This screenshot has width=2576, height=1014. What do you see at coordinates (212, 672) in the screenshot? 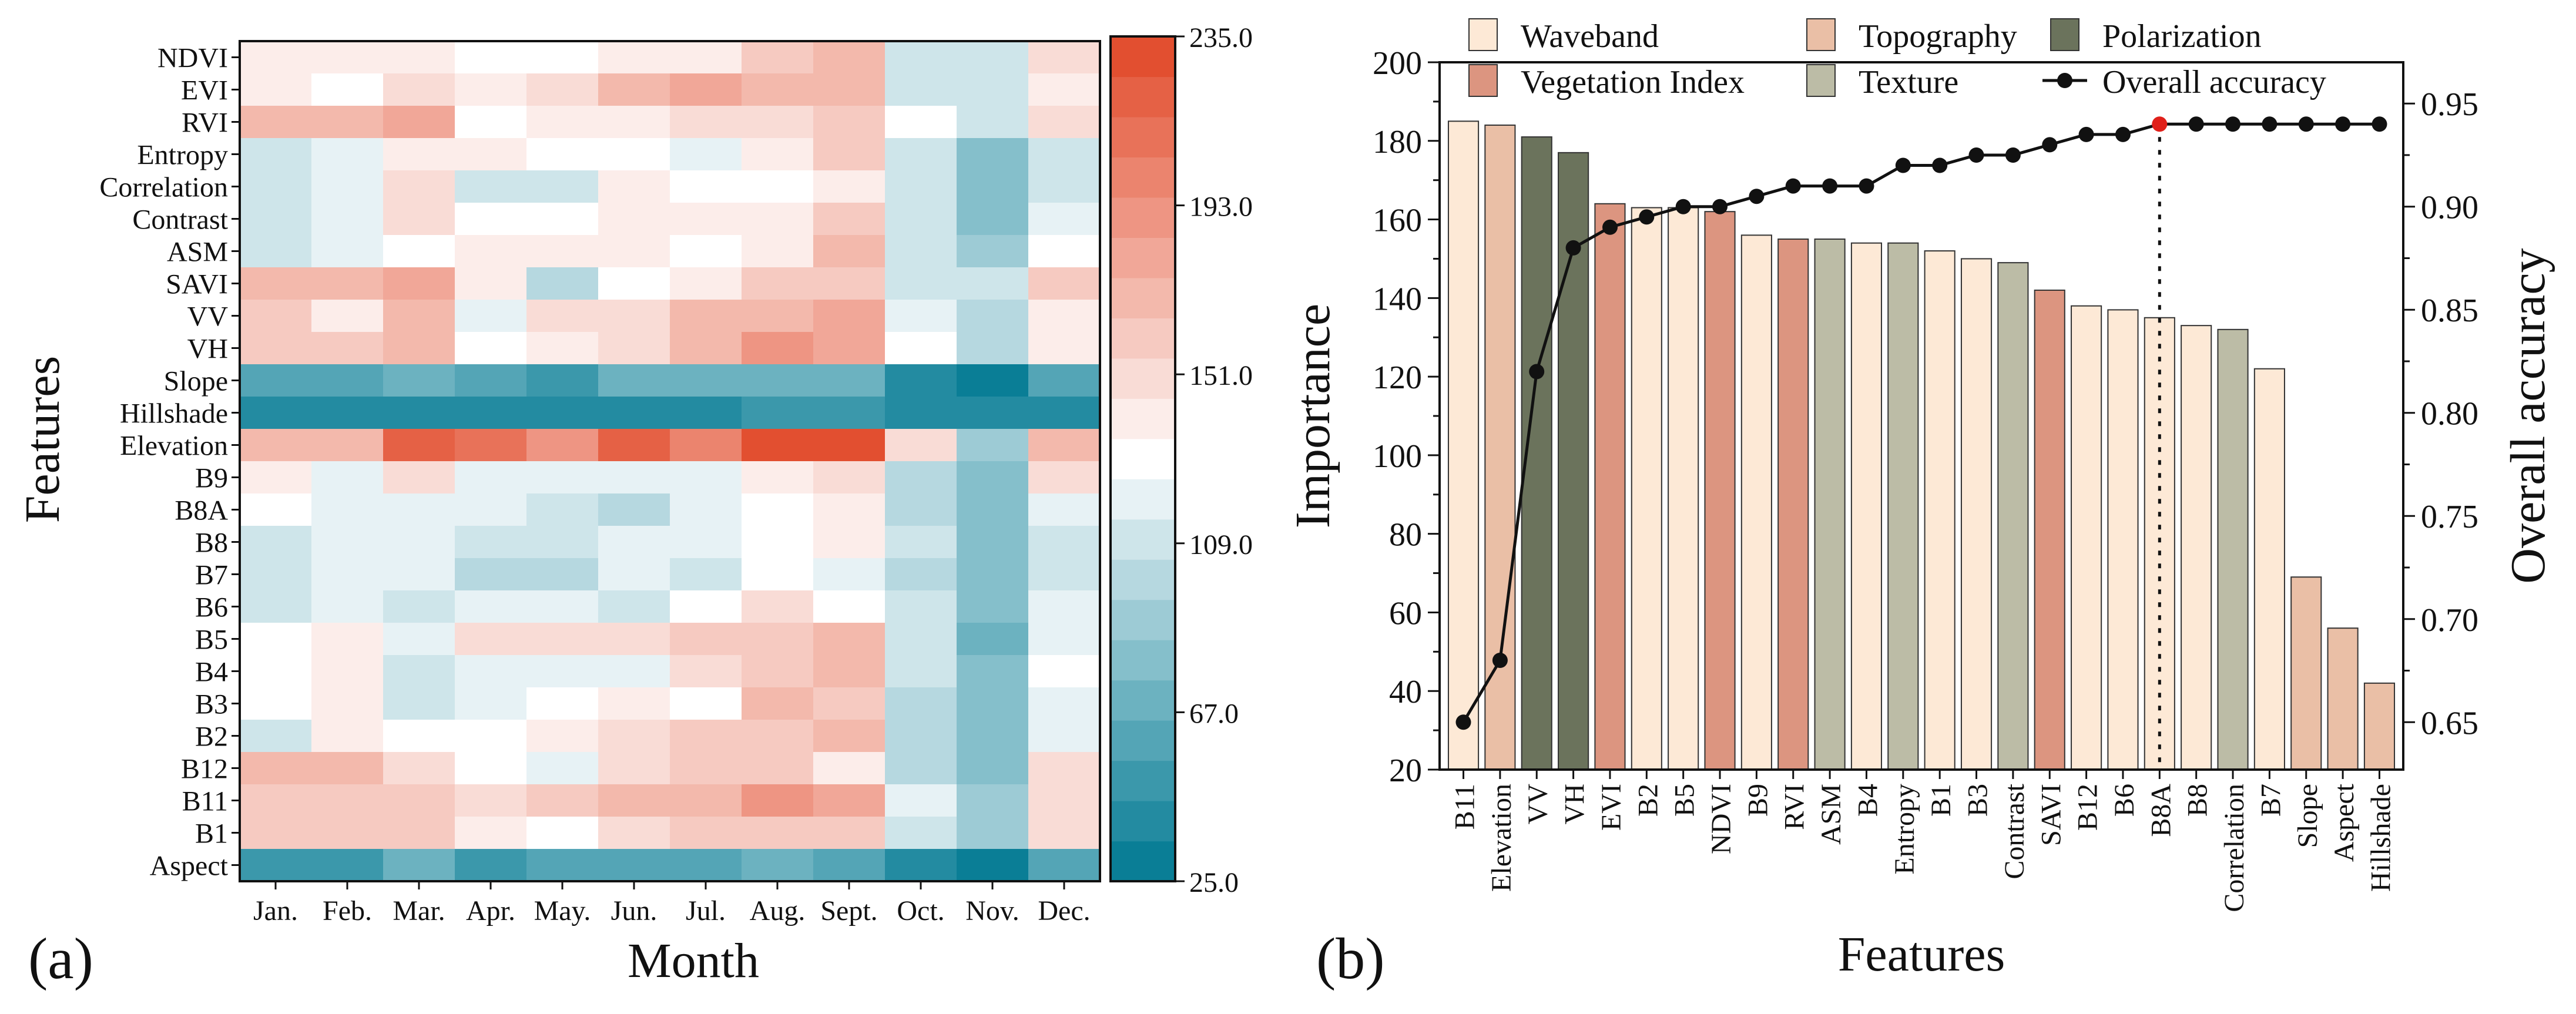
I see `heatmap-y-tick-label: B4` at bounding box center [212, 672].